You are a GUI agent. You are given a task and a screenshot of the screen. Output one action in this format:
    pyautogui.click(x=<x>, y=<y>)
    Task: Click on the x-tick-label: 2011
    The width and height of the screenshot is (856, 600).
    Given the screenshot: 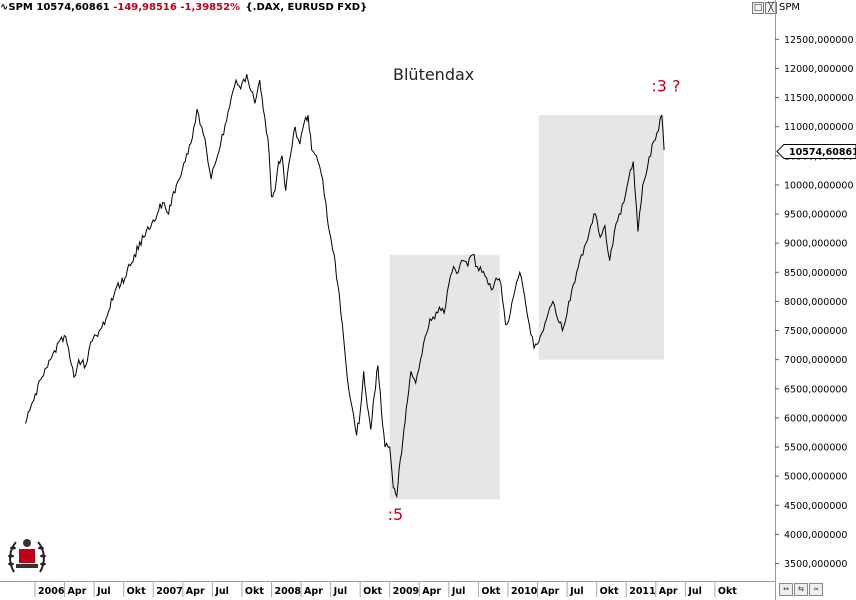 What is the action you would take?
    pyautogui.click(x=642, y=591)
    